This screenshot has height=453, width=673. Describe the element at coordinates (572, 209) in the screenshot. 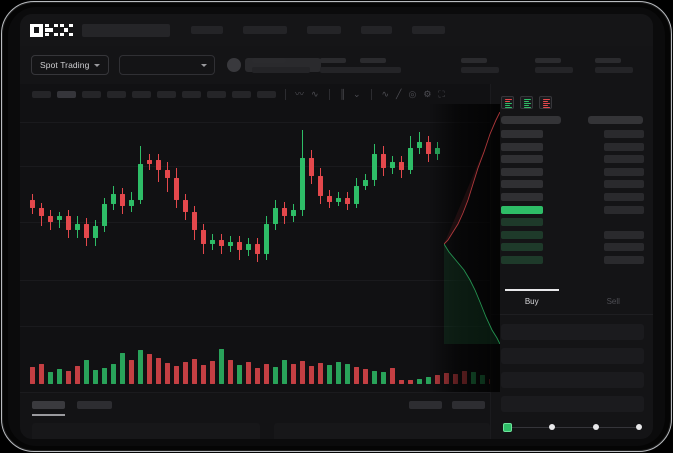

I see `orderbook-row-highlighted` at that location.